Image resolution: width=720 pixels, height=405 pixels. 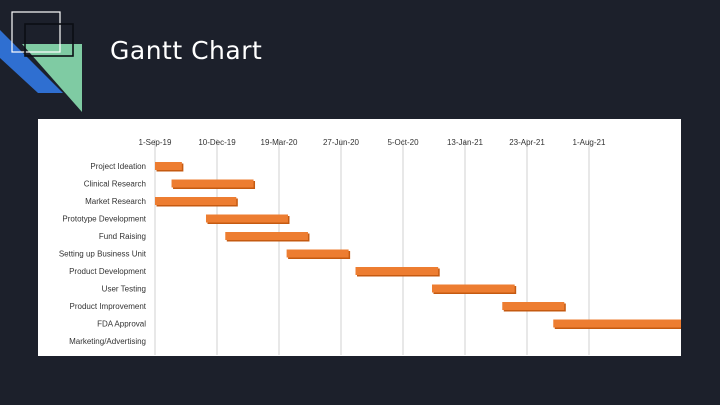 What do you see at coordinates (217, 142) in the screenshot?
I see `x-tick-label: 10-Dec-19` at bounding box center [217, 142].